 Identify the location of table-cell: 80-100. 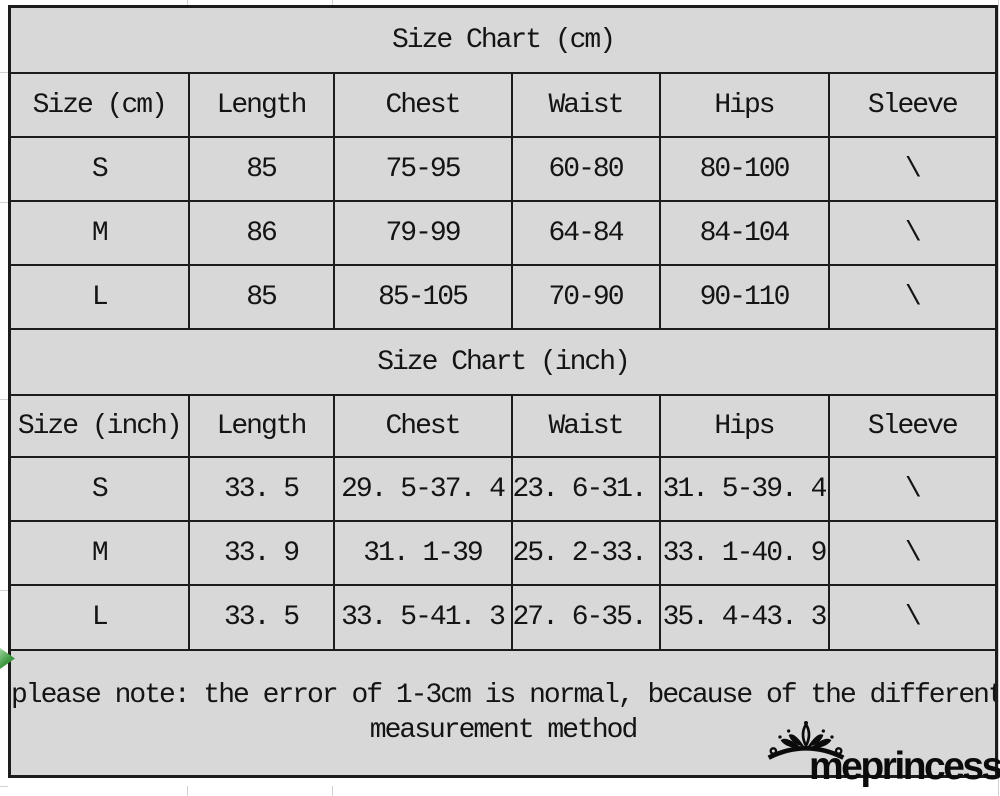
(744, 169).